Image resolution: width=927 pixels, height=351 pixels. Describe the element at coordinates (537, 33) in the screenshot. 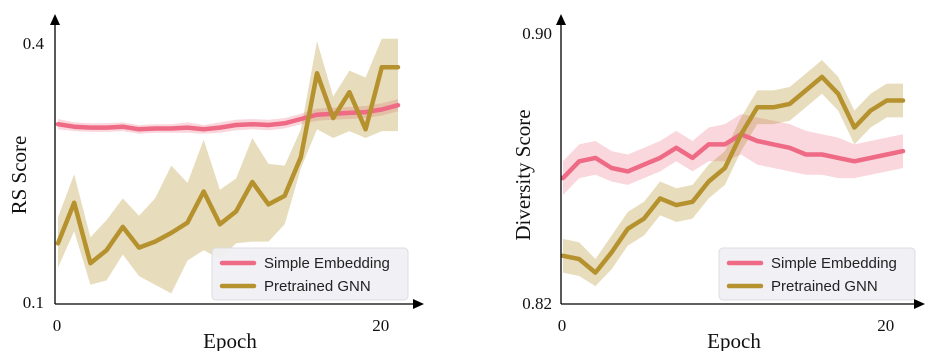

I see `y-tick-label: 0.90` at that location.